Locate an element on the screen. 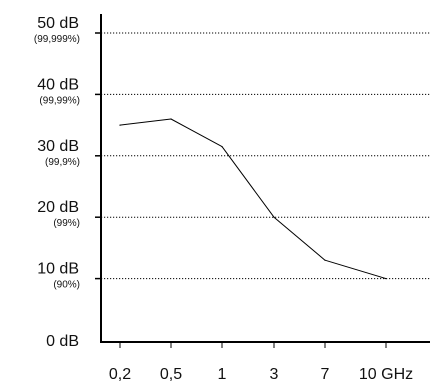  x-tick-label: 0,2 is located at coordinates (120, 373).